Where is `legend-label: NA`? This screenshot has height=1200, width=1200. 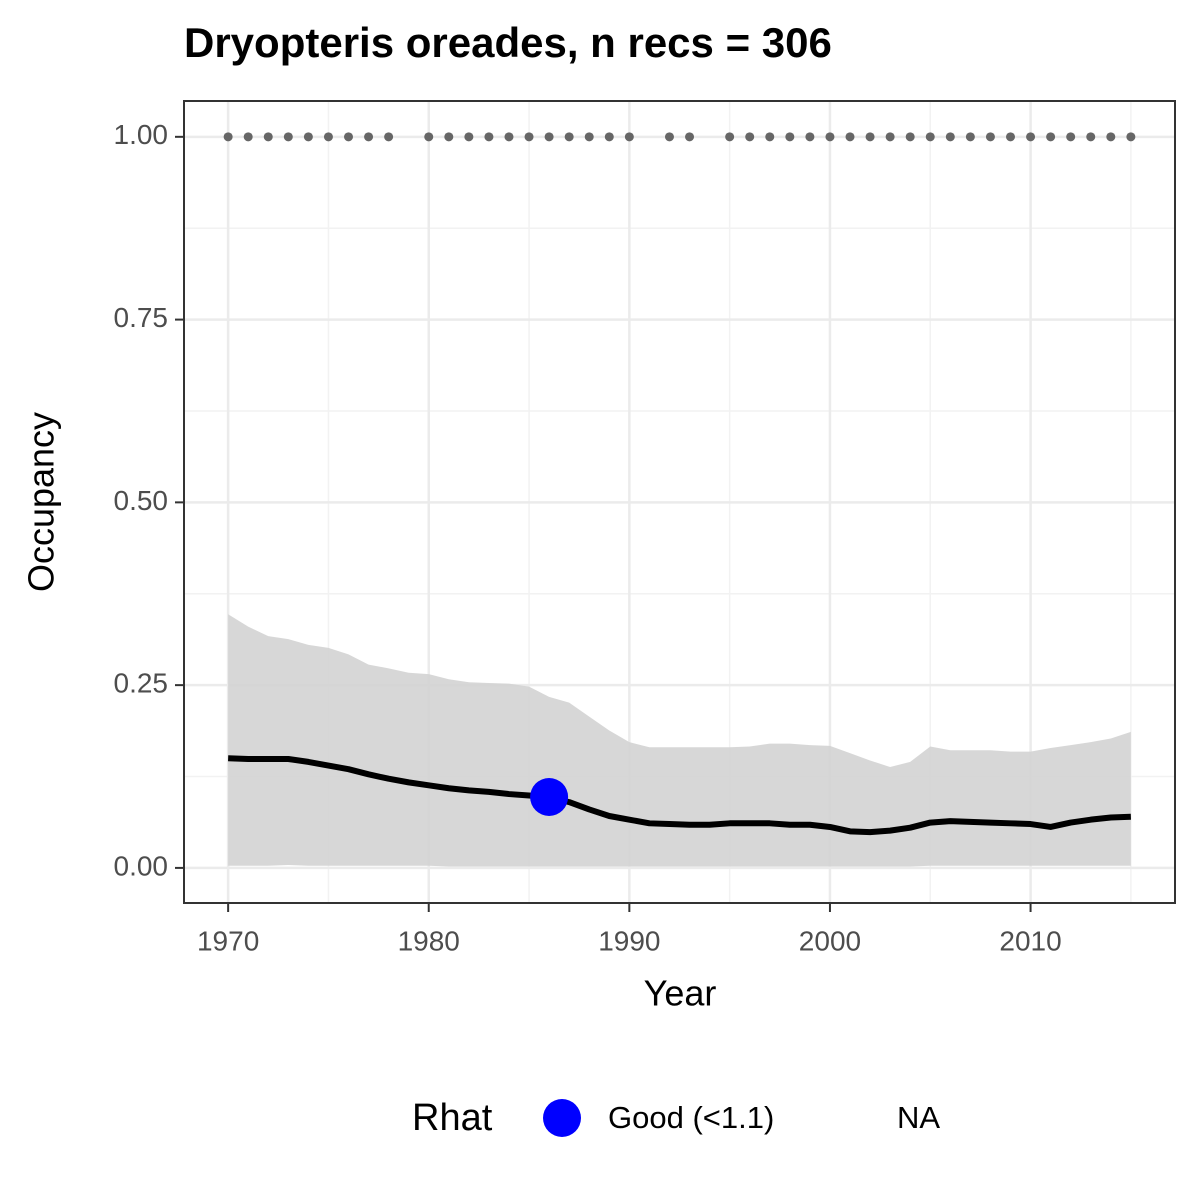
legend-label: NA is located at coordinates (918, 1117).